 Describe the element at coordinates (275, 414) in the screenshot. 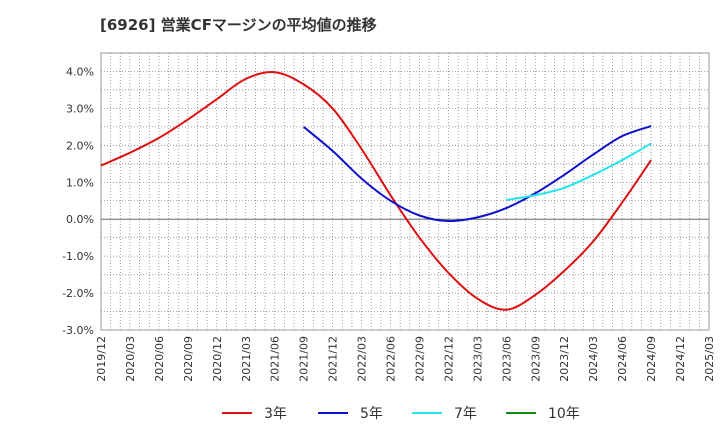

I see `legend-label: 3年` at that location.